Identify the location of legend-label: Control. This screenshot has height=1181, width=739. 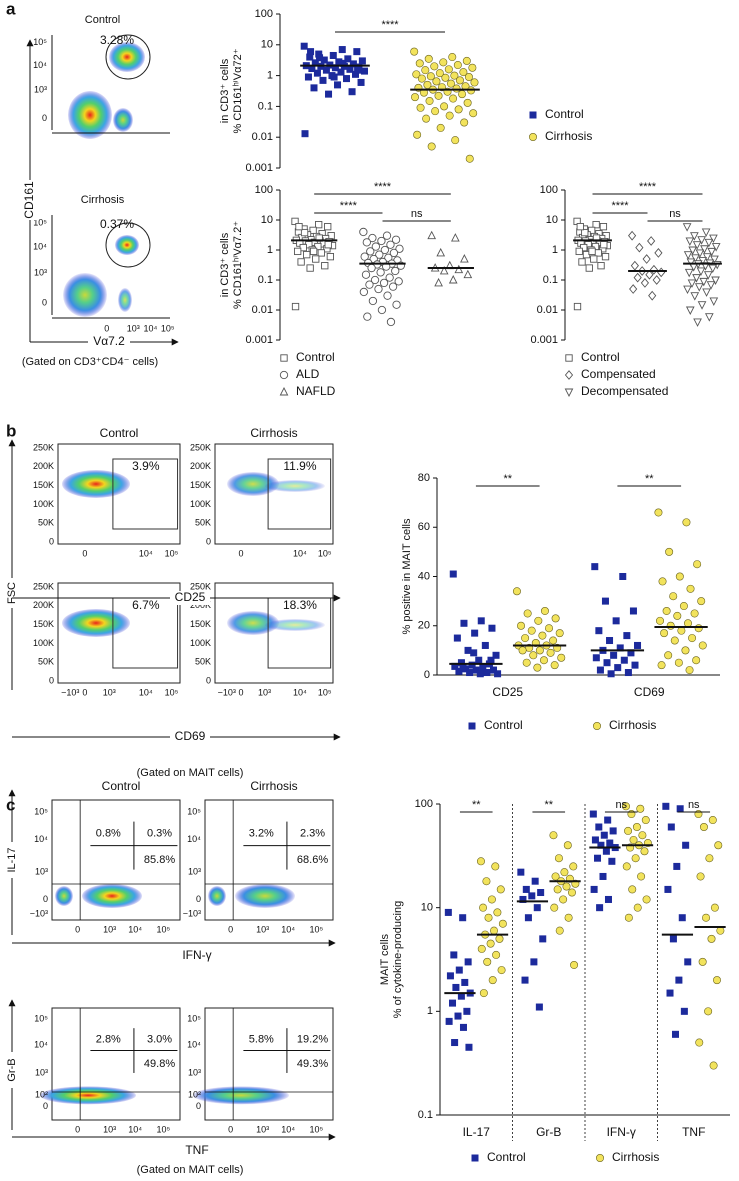
(564, 114).